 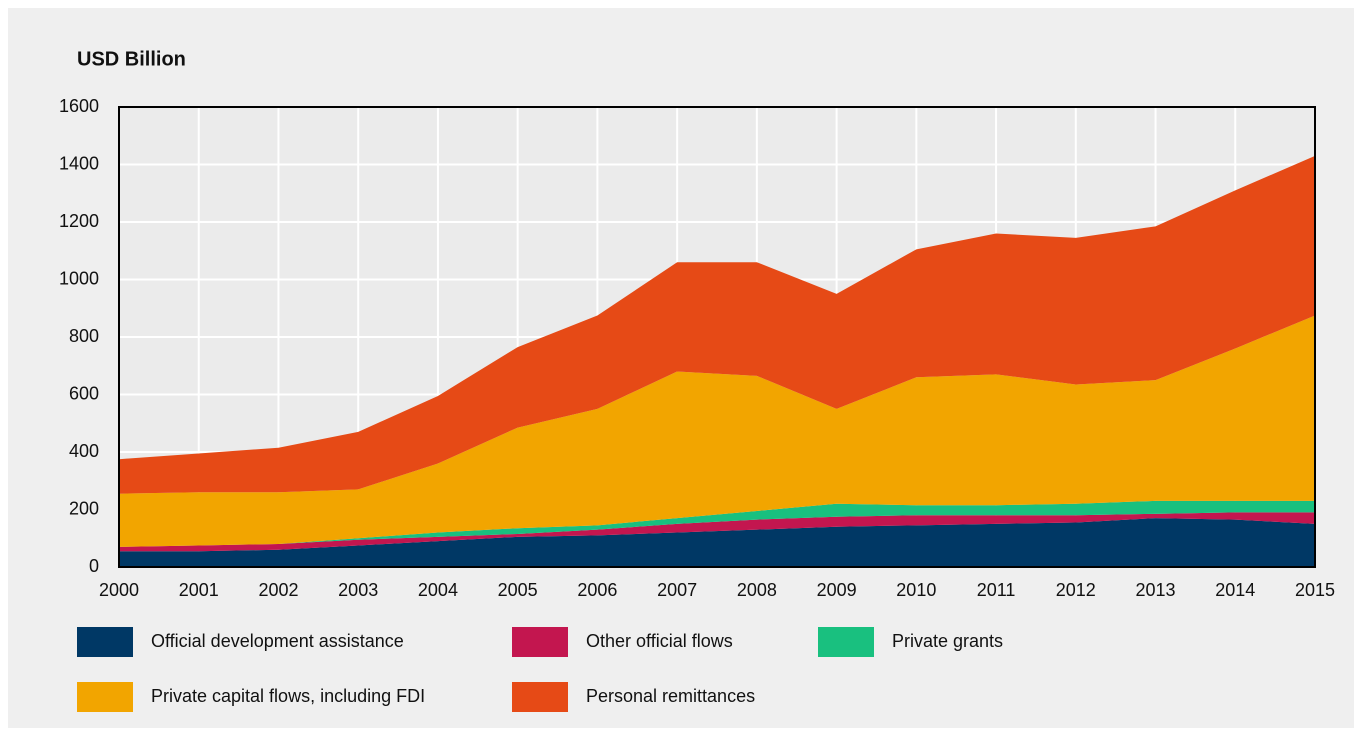 What do you see at coordinates (518, 590) in the screenshot?
I see `x-tick-label: 2005` at bounding box center [518, 590].